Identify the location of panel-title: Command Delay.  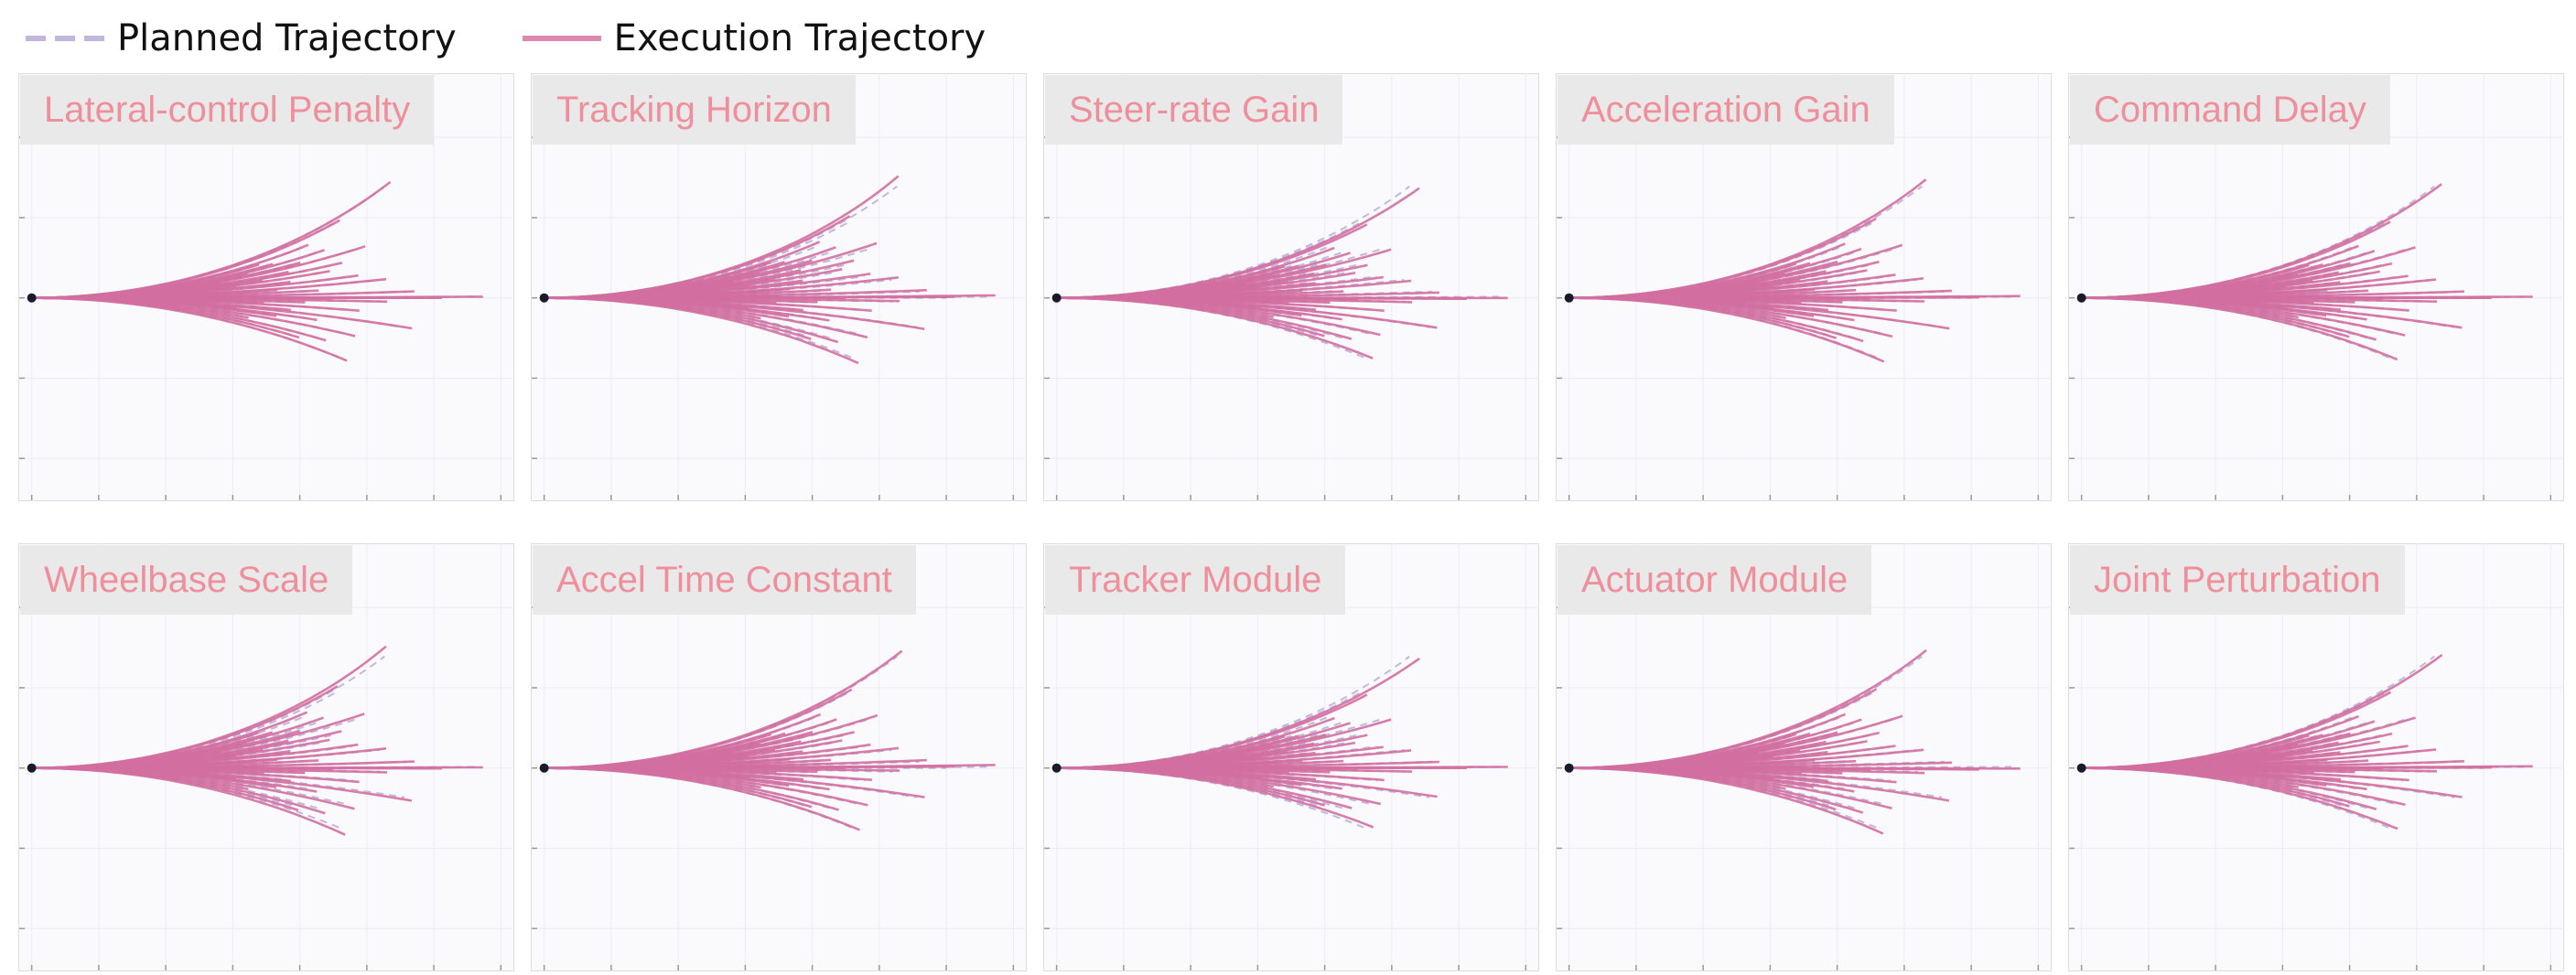
(2230, 109).